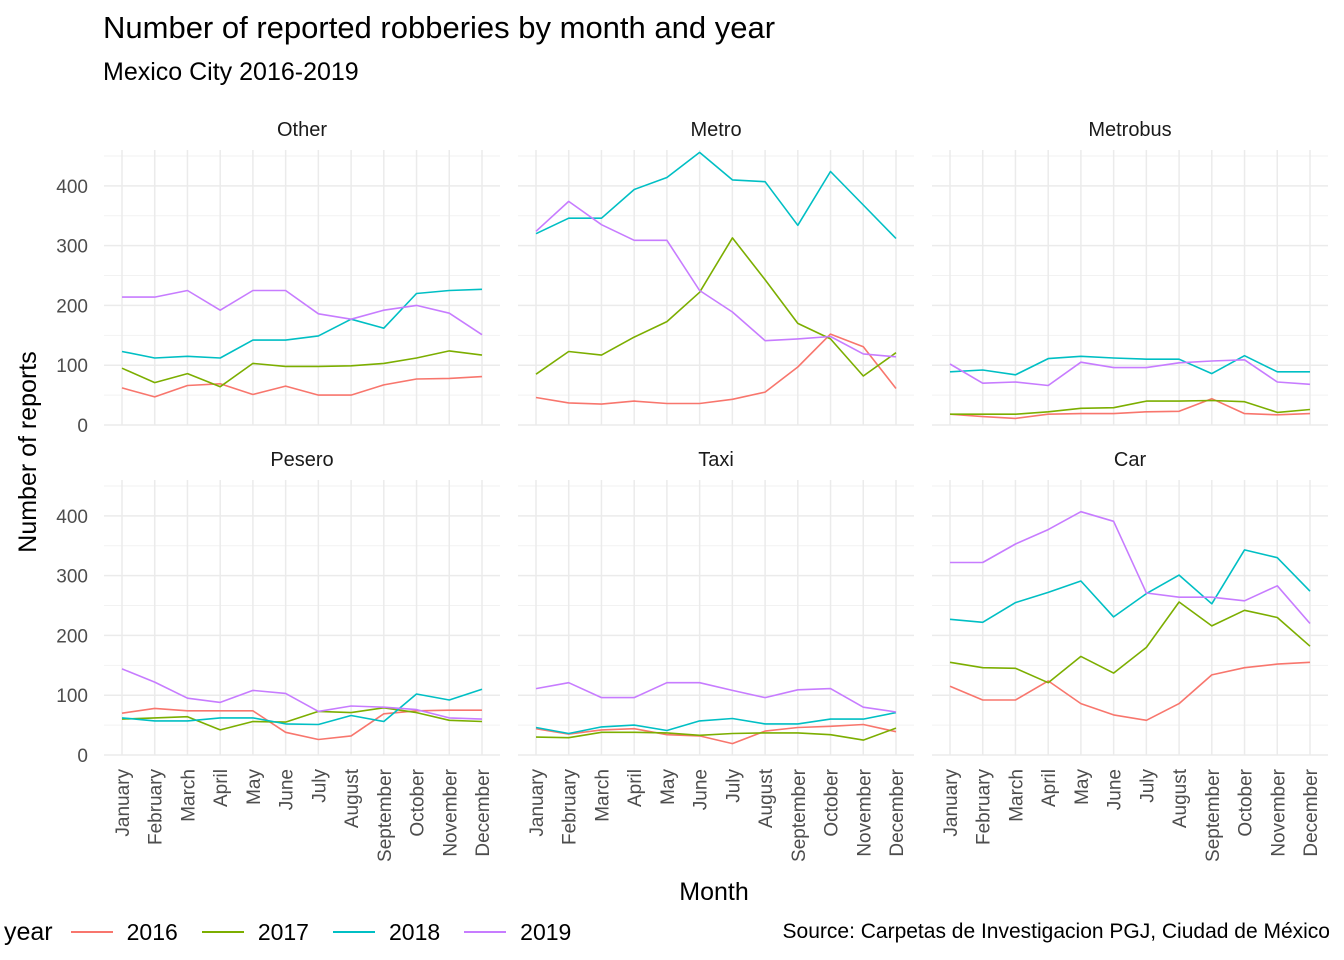 Image resolution: width=1344 pixels, height=960 pixels. I want to click on x-axis-title: Month, so click(713, 892).